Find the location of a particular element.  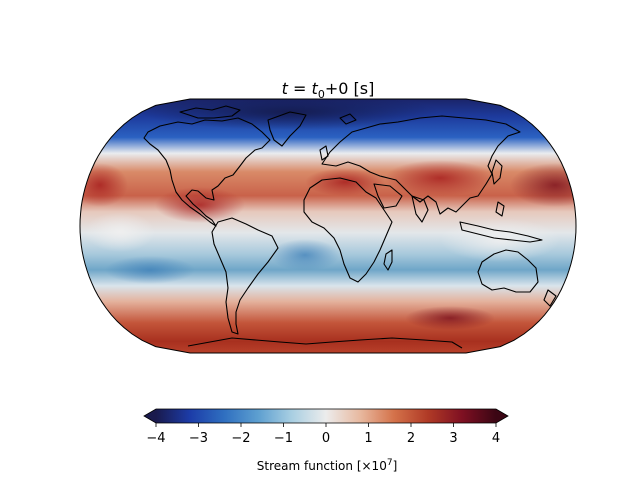

colorbar-tick-label: 0 is located at coordinates (326, 438).